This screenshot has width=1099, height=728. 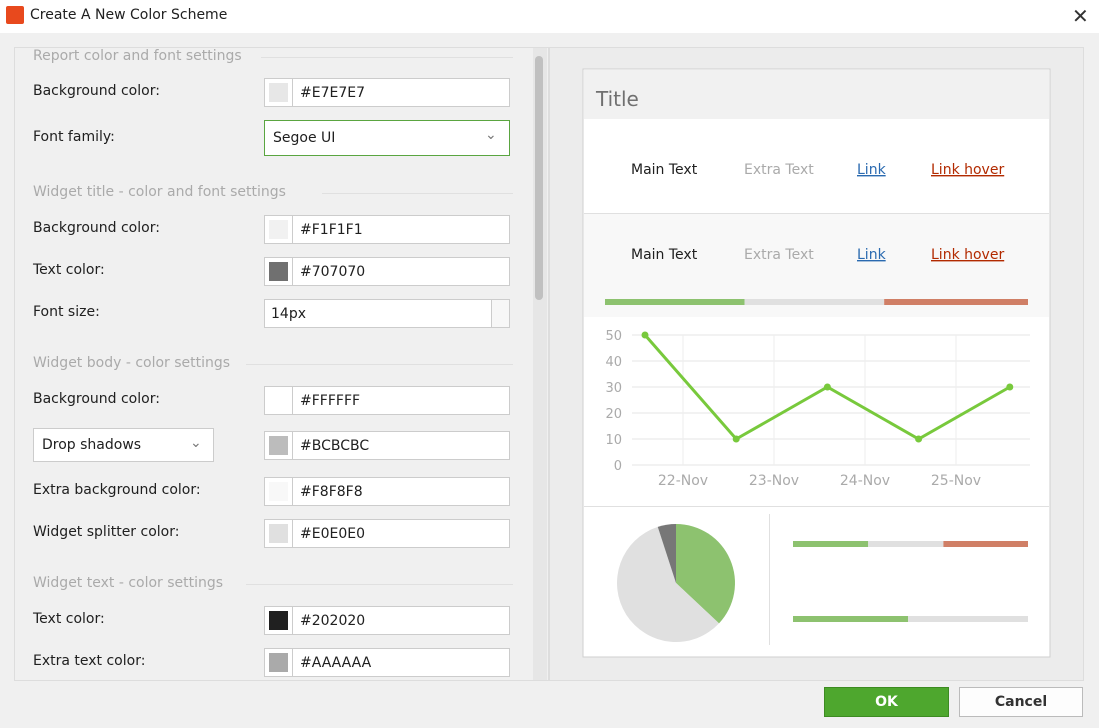 What do you see at coordinates (335, 446) in the screenshot?
I see `color-value: #BCBCBC` at bounding box center [335, 446].